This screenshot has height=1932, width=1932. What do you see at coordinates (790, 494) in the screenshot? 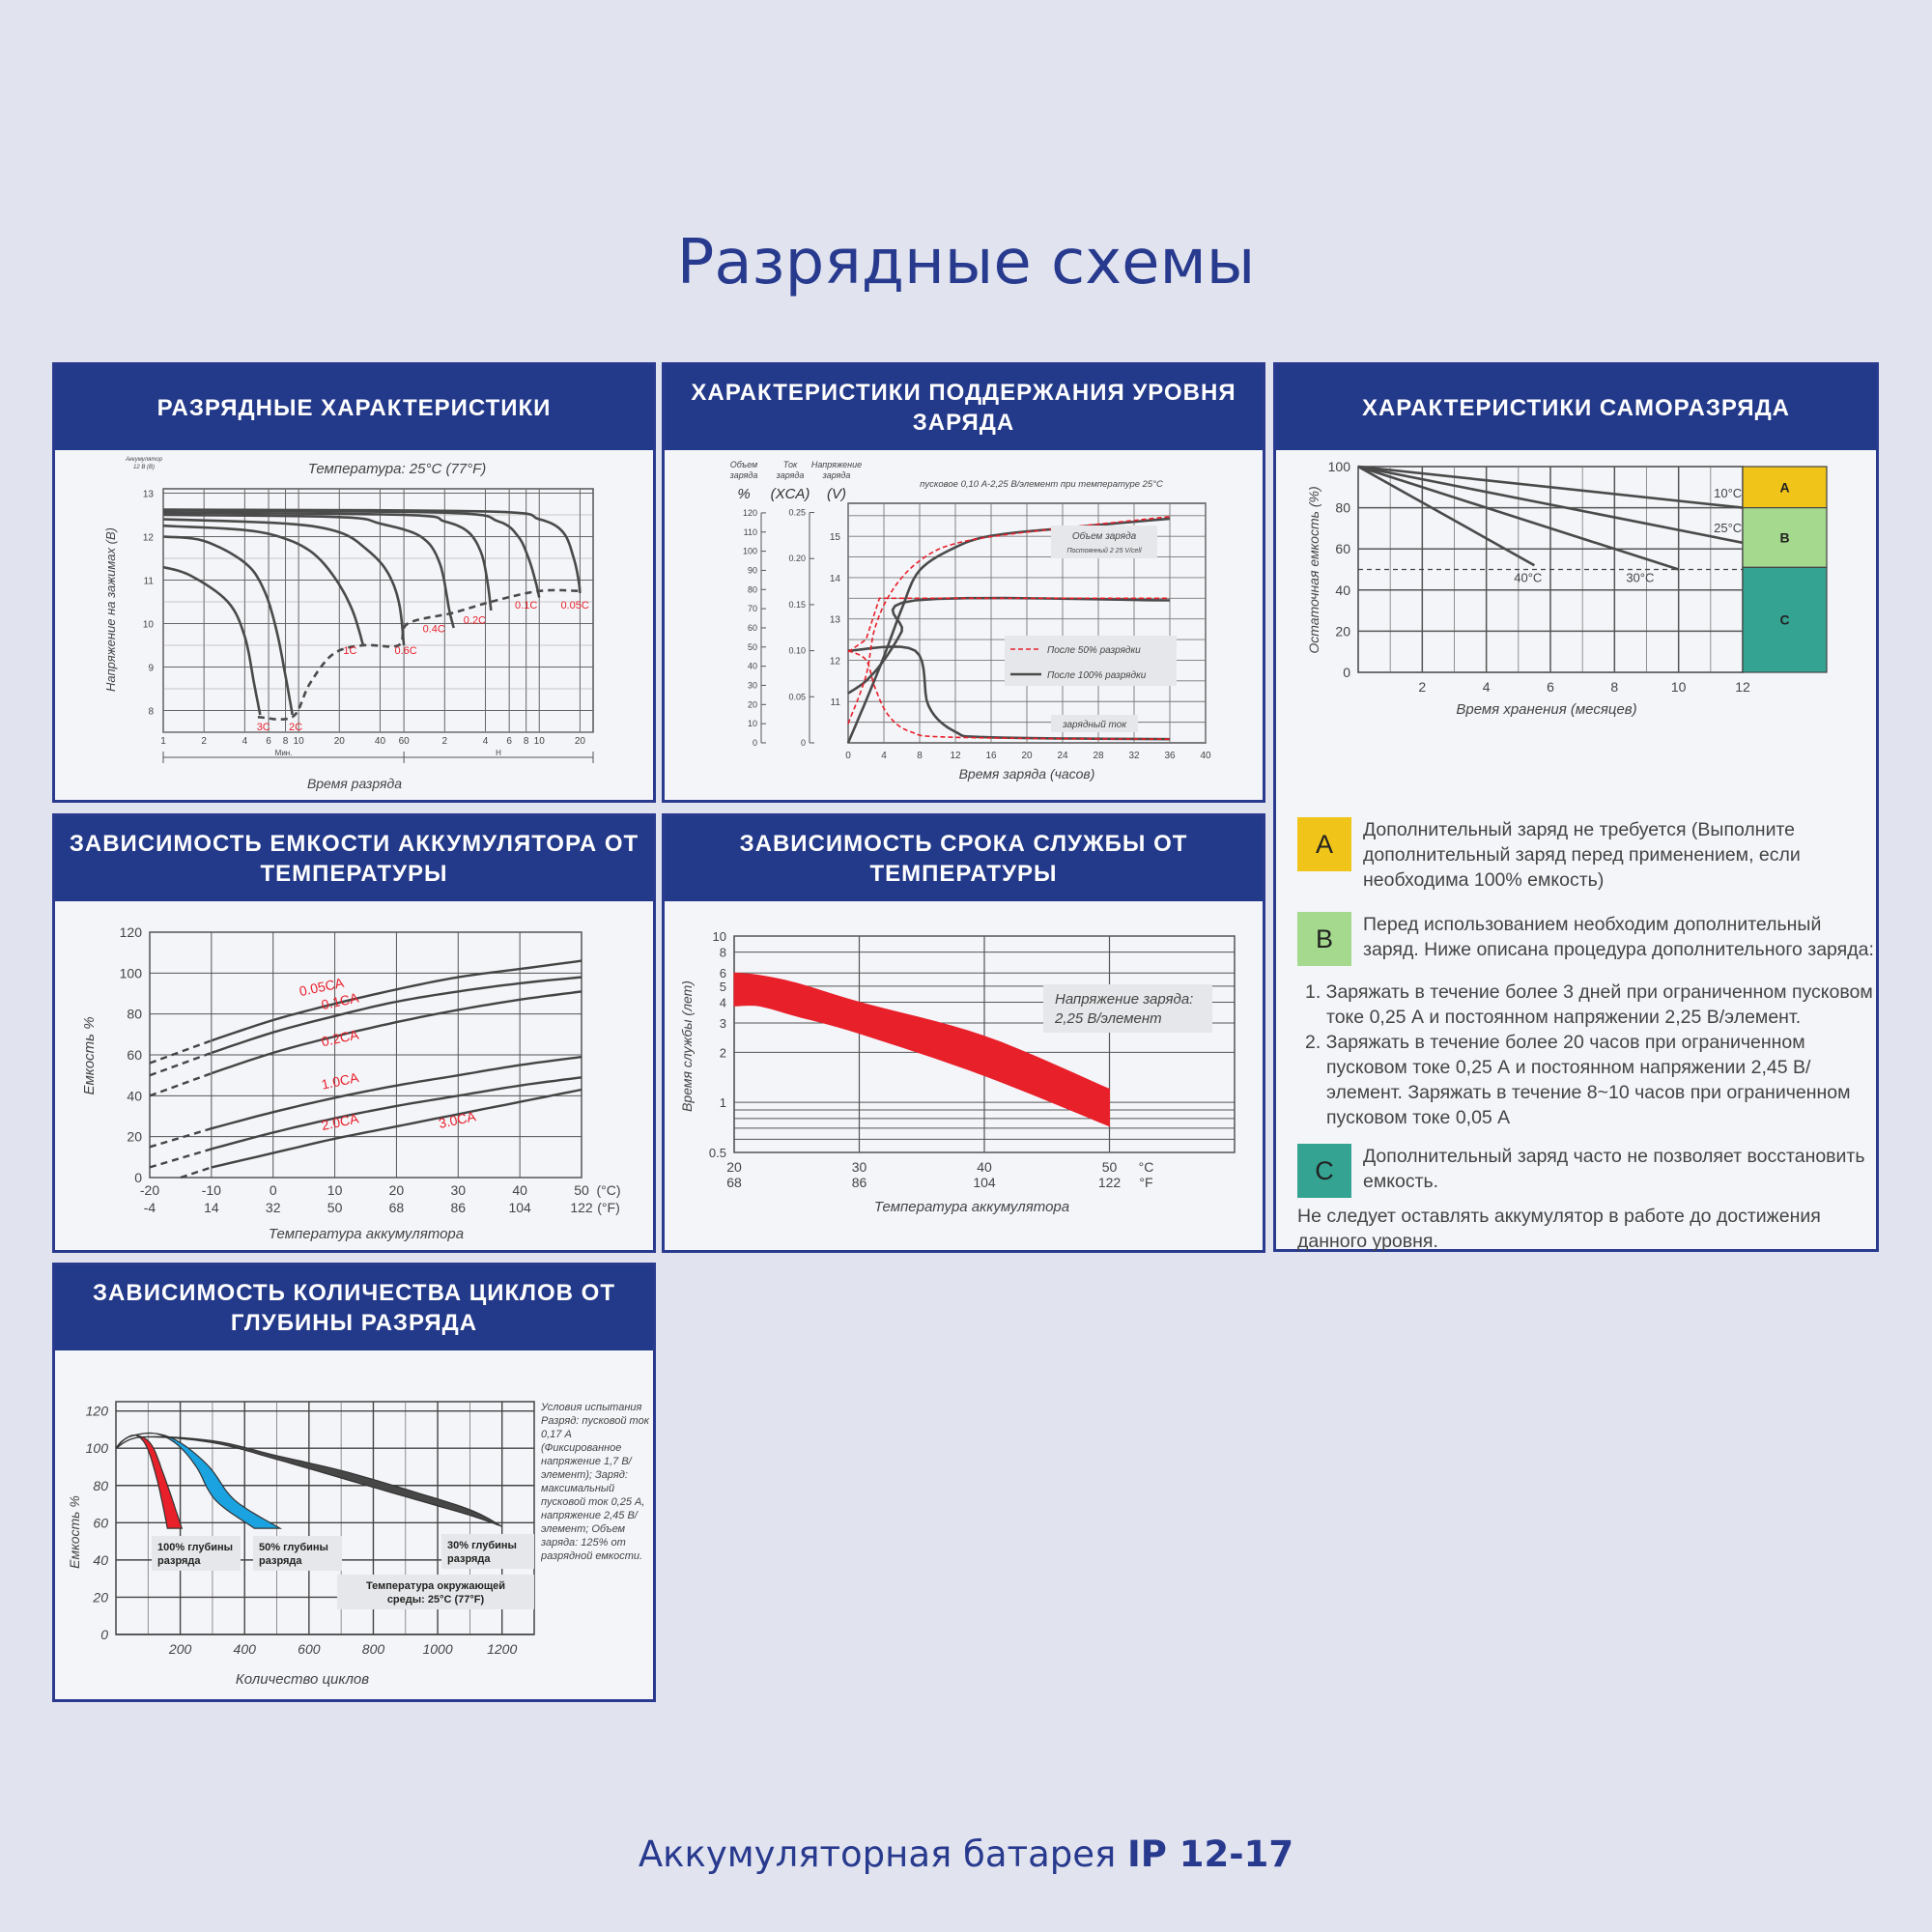
I see `col-unit-current: (XCA)` at bounding box center [790, 494].